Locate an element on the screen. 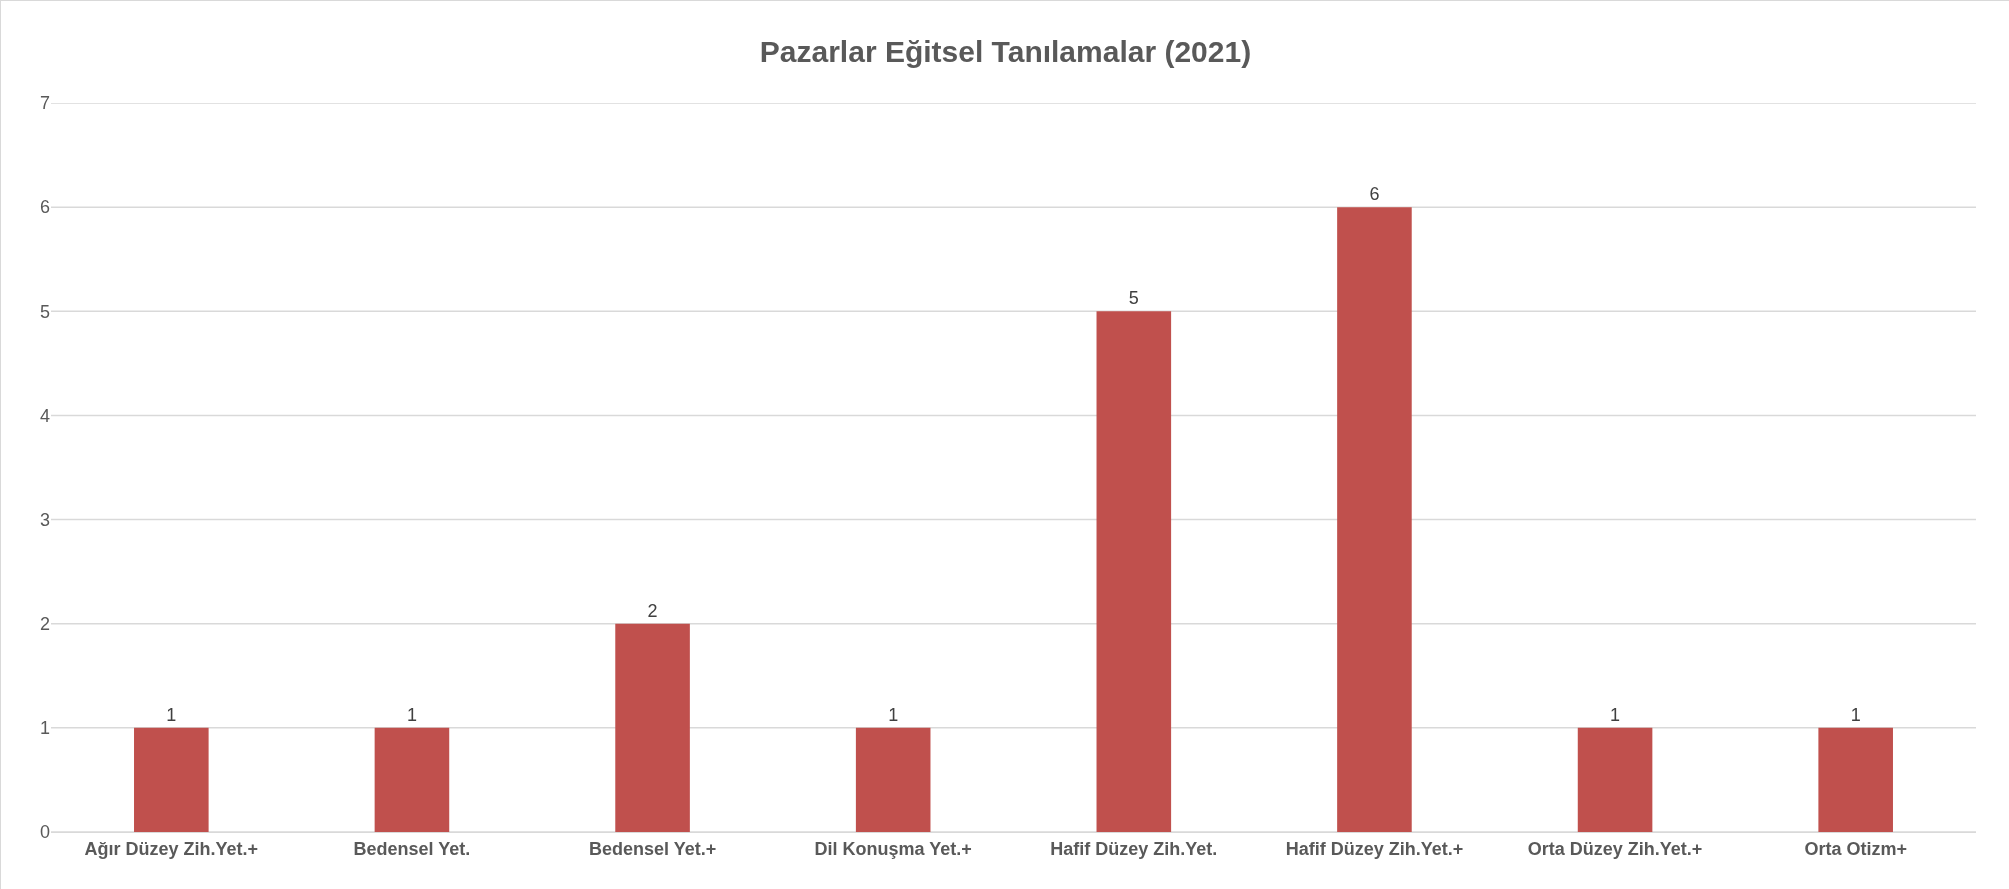 This screenshot has height=889, width=2009. y-tick-label: 1 is located at coordinates (44, 728).